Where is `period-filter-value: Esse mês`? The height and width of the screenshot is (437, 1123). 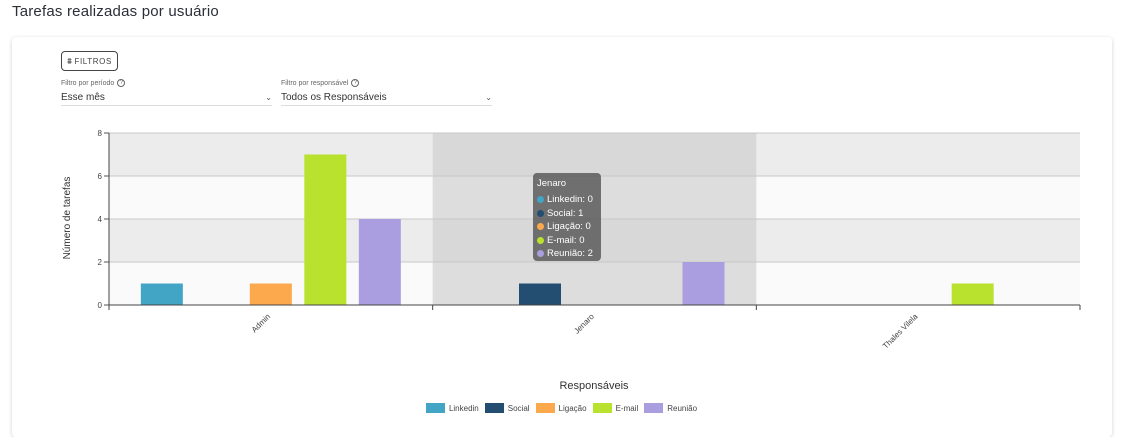
period-filter-value: Esse mês is located at coordinates (83, 97).